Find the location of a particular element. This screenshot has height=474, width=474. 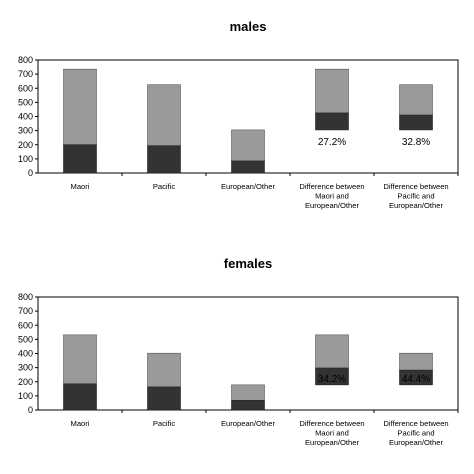

percentage-annotation: 34.2% is located at coordinates (332, 379).